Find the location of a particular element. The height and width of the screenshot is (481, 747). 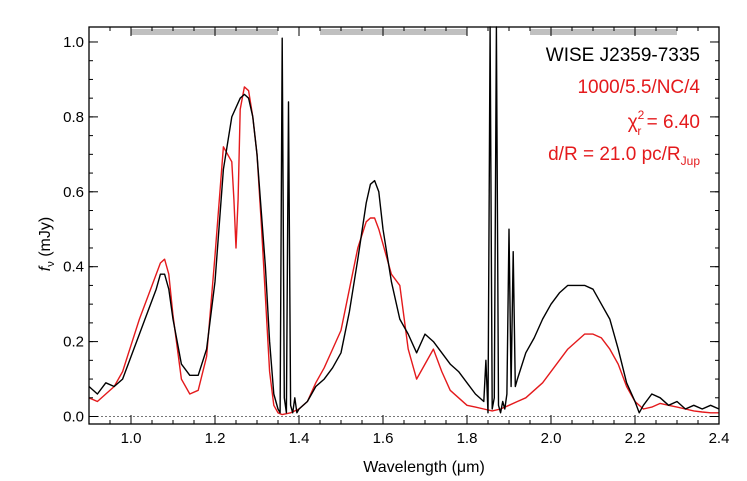

x-tick-label: 1.2 is located at coordinates (215, 438).